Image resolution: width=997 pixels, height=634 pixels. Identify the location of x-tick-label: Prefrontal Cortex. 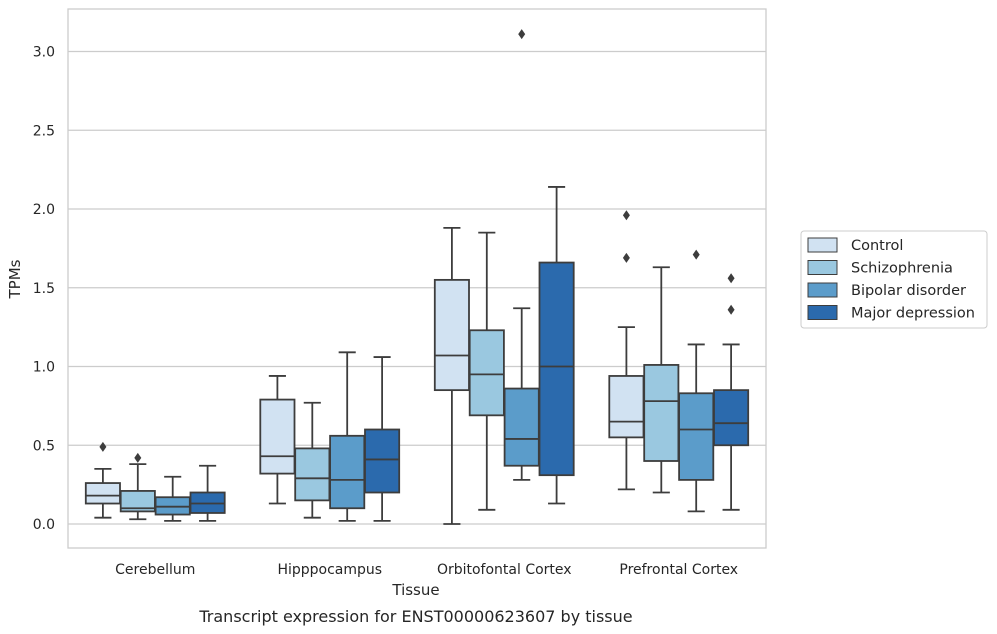
(678, 570).